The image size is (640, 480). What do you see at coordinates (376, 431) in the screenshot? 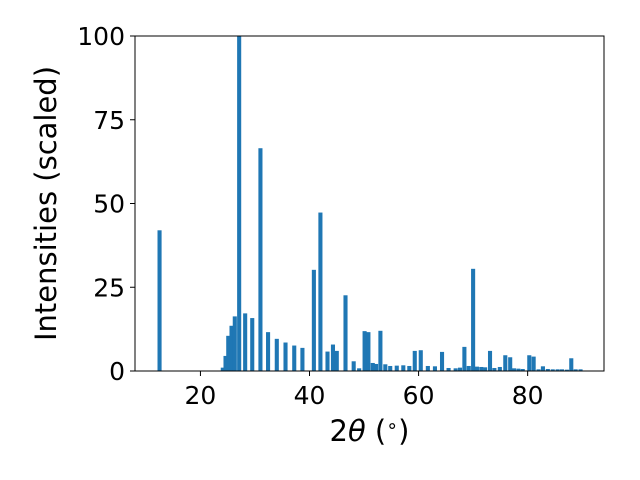
I see `x-axis-title-open: (` at bounding box center [376, 431].